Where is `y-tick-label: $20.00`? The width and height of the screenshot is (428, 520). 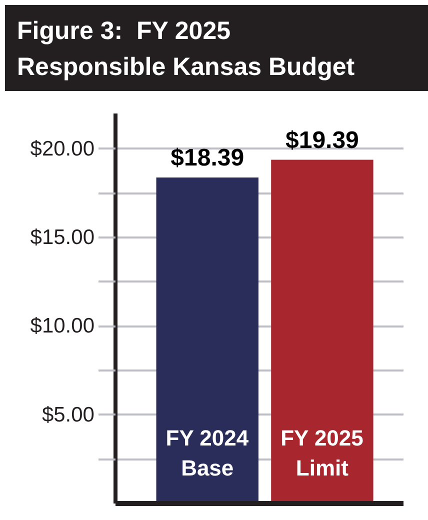
y-tick-label: $20.00 is located at coordinates (62, 148).